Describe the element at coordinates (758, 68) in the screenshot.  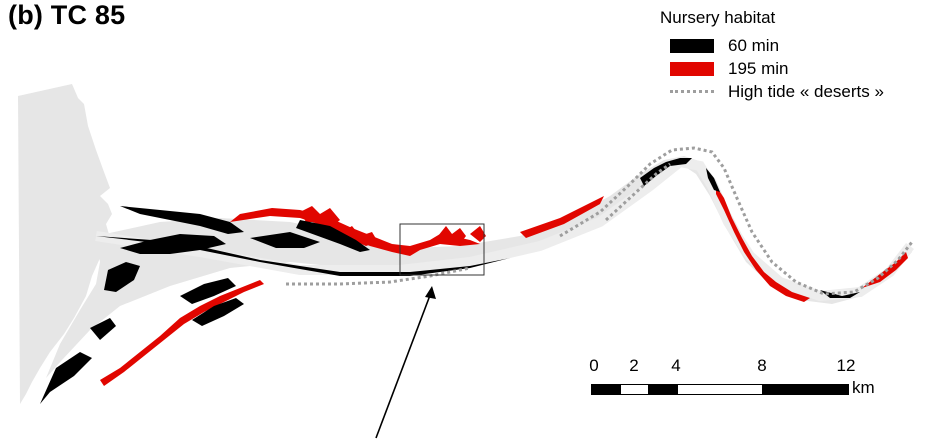
I see `legend-label-195-min: 195 min` at that location.